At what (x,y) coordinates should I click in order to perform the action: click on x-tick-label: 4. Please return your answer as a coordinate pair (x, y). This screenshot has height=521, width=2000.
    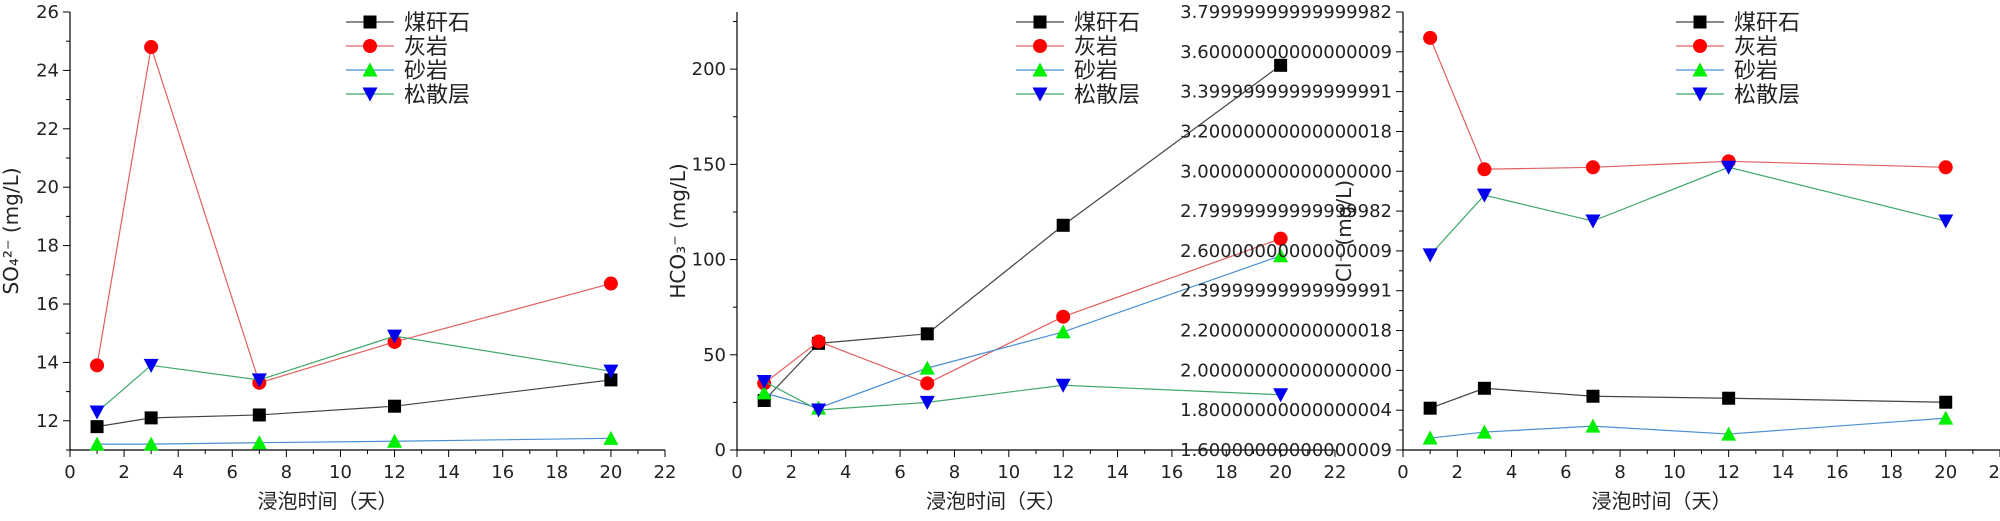
    Looking at the image, I should click on (845, 472).